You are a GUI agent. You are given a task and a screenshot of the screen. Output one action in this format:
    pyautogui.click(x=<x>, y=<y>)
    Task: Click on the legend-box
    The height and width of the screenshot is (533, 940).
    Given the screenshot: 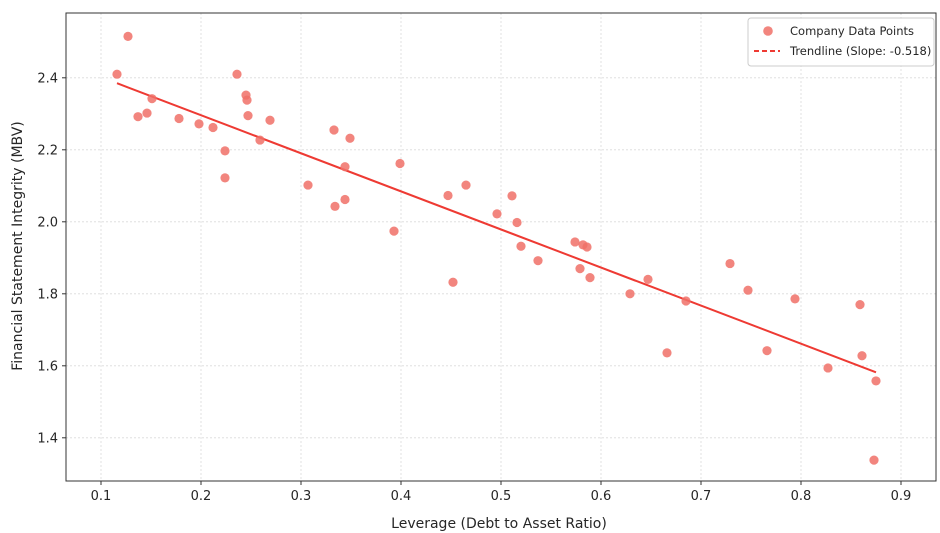 What is the action you would take?
    pyautogui.click(x=841, y=42)
    